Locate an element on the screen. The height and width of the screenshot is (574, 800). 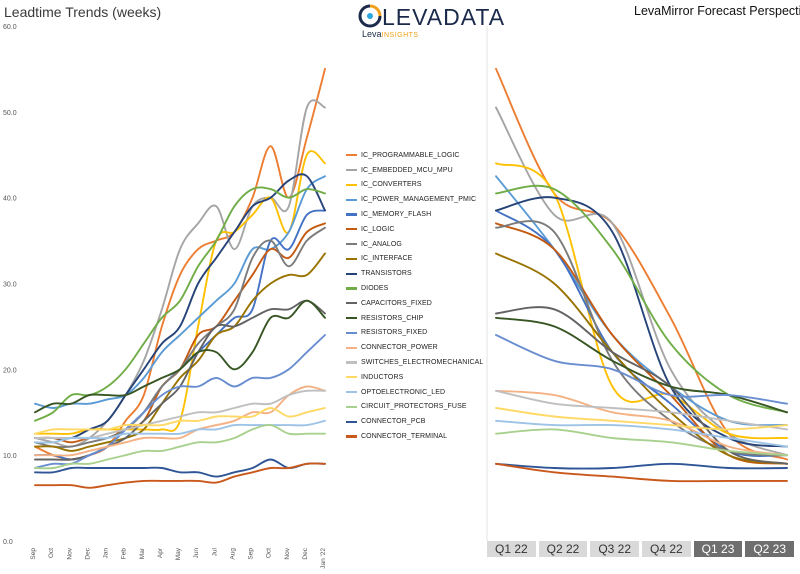
legend-label: IC_CONVERTERS is located at coordinates (391, 185).